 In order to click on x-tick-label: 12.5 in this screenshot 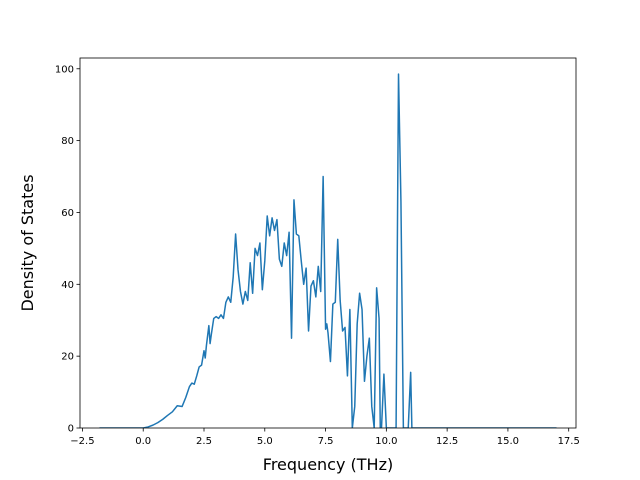, I will do `click(447, 441)`.